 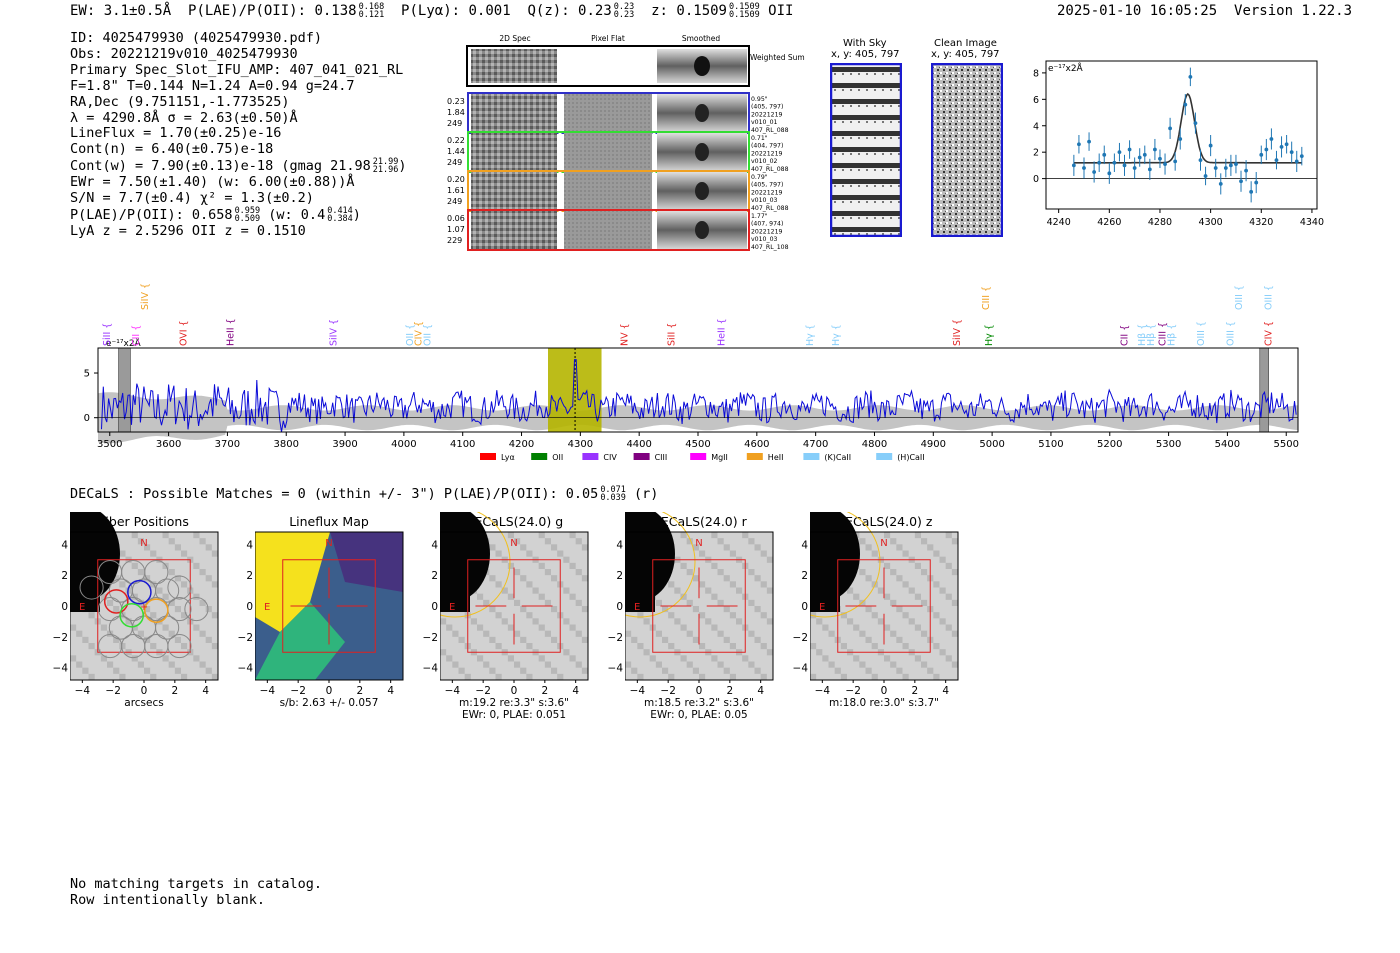 I want to click on source-aperture, so click(x=660, y=565).